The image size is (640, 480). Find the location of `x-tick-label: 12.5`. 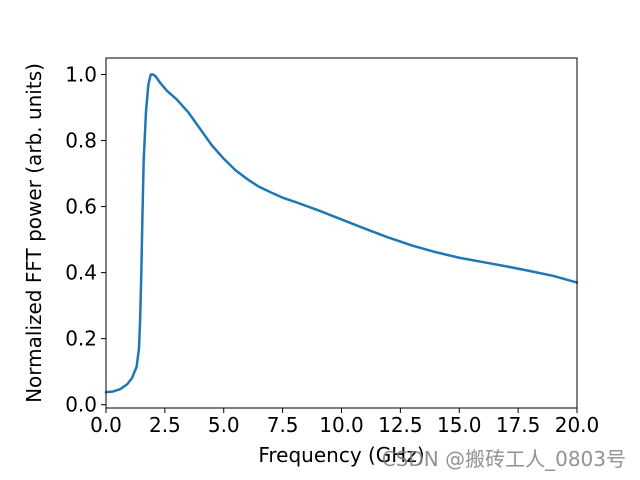

x-tick-label: 12.5 is located at coordinates (400, 425).